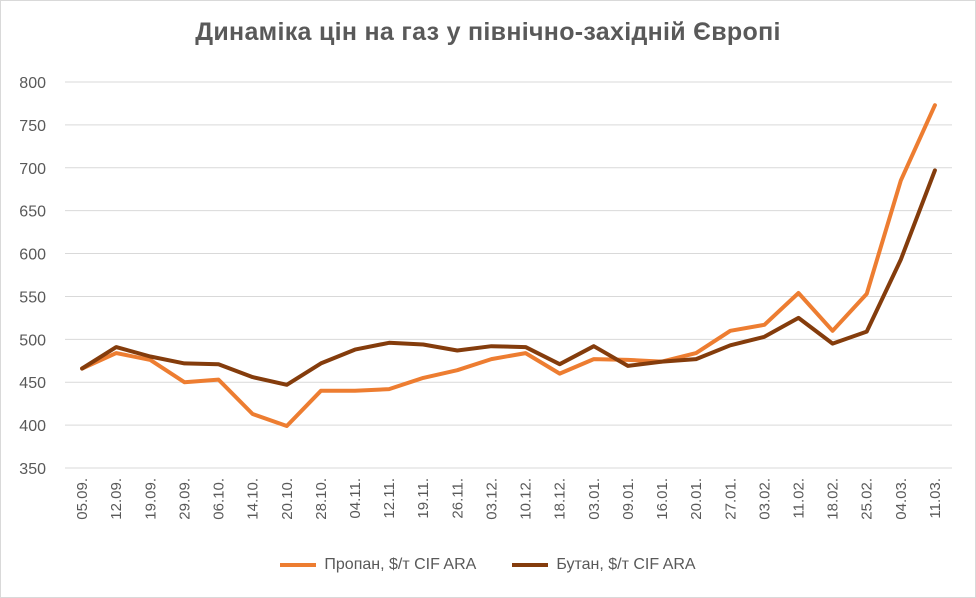 The width and height of the screenshot is (976, 598). Describe the element at coordinates (491, 499) in the screenshot. I see `x-tick-label: 03.12.` at that location.